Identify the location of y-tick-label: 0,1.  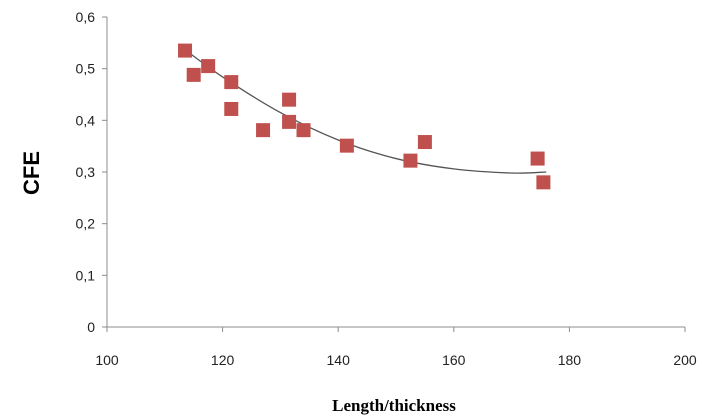
(86, 275).